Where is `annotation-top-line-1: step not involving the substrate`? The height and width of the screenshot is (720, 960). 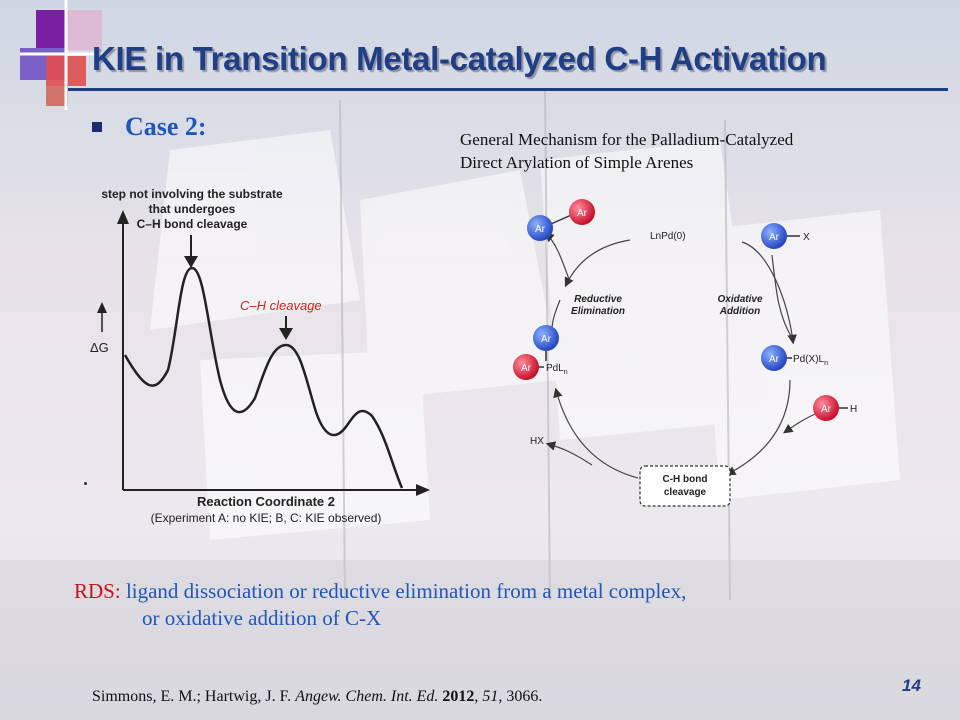
annotation-top-line-1: step not involving the substrate is located at coordinates (192, 194).